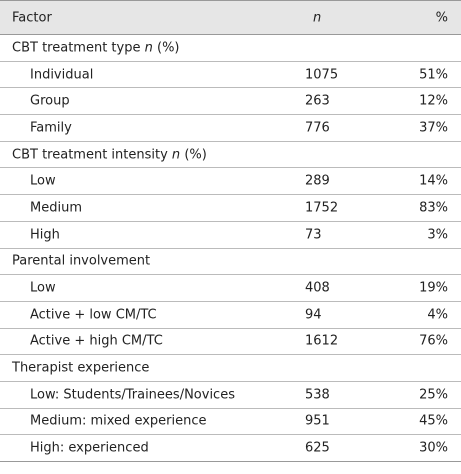  I want to click on section-title-text: CBT treatment intensity, so click(90, 155).